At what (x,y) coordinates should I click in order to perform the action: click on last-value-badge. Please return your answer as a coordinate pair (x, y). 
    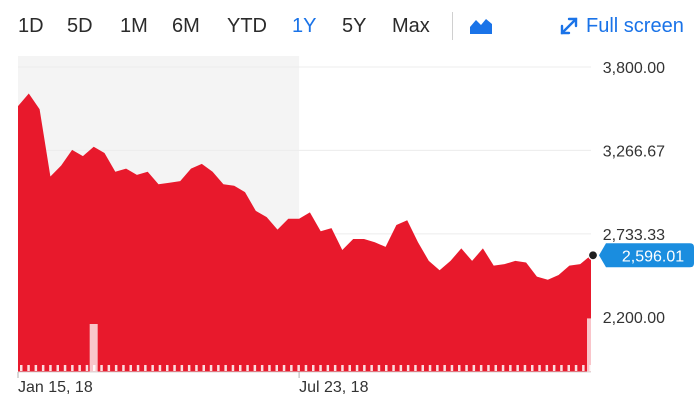
    Looking at the image, I should click on (646, 255).